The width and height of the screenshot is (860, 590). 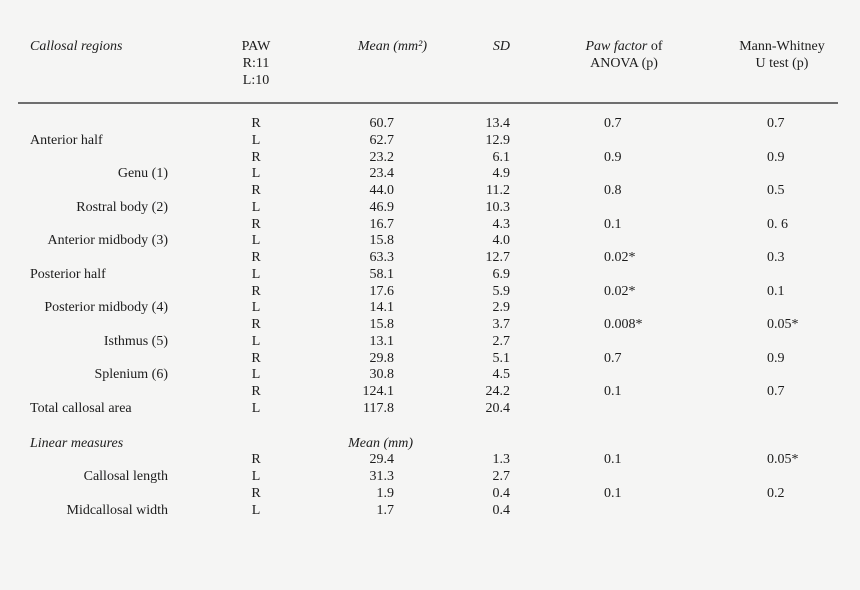 I want to click on sd-cell: 1.3, so click(x=501, y=460).